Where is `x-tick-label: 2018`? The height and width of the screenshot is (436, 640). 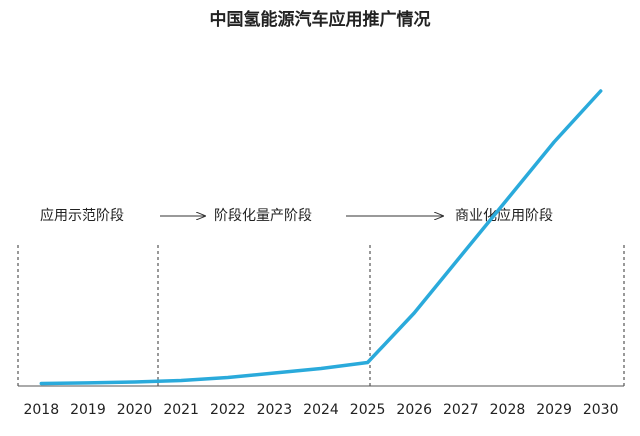 x-tick-label: 2018 is located at coordinates (41, 410).